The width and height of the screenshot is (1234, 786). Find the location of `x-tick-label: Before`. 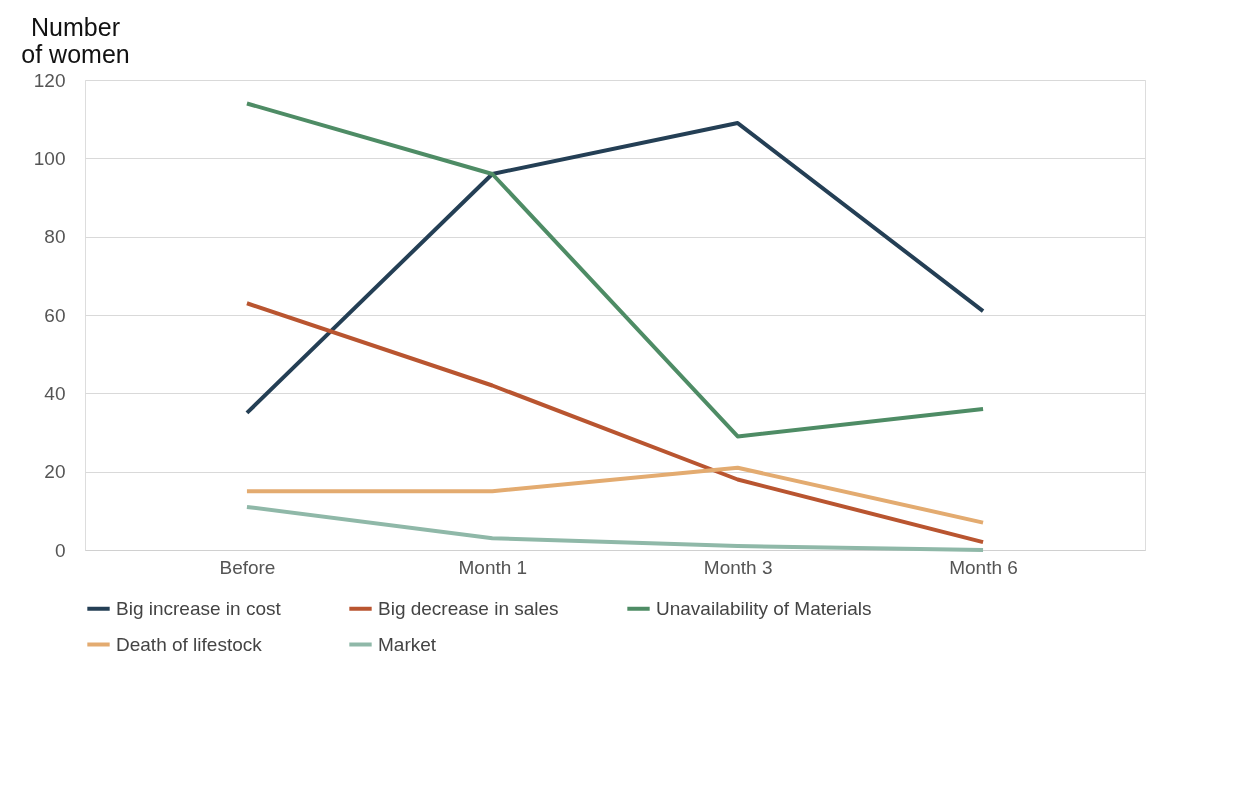

x-tick-label: Before is located at coordinates (247, 567).